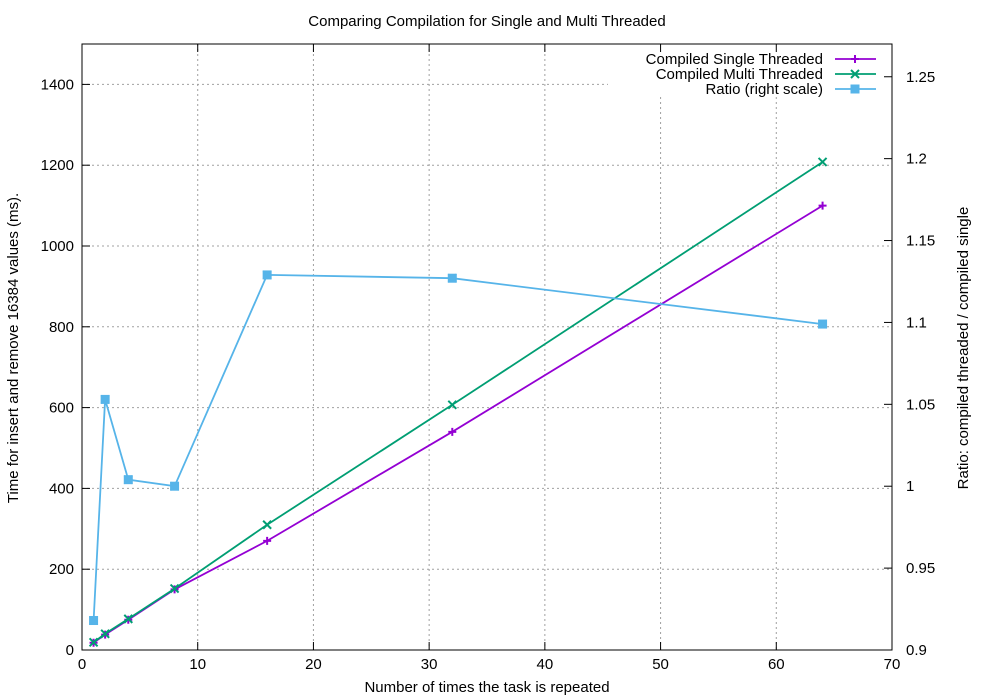 This screenshot has width=1000, height=700. I want to click on y-tick-label: 1400, so click(57, 84).